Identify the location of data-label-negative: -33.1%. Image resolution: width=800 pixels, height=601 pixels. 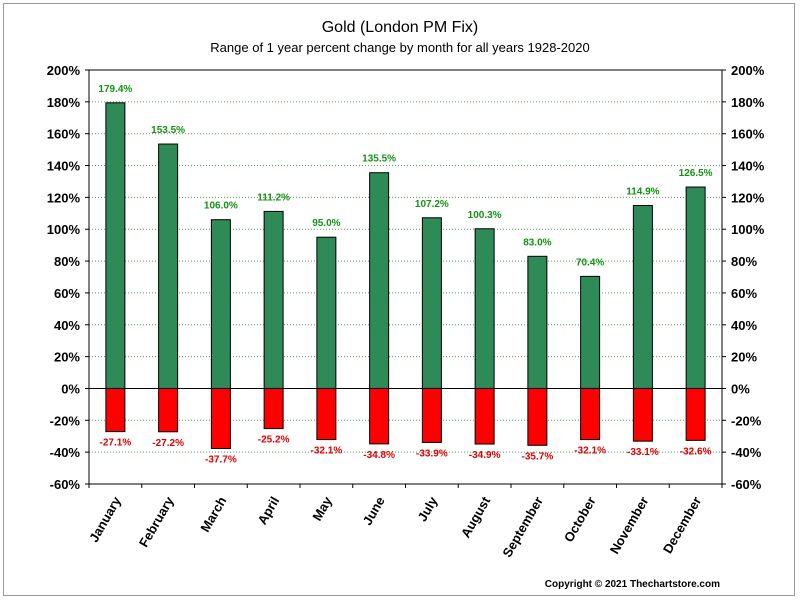
(643, 452).